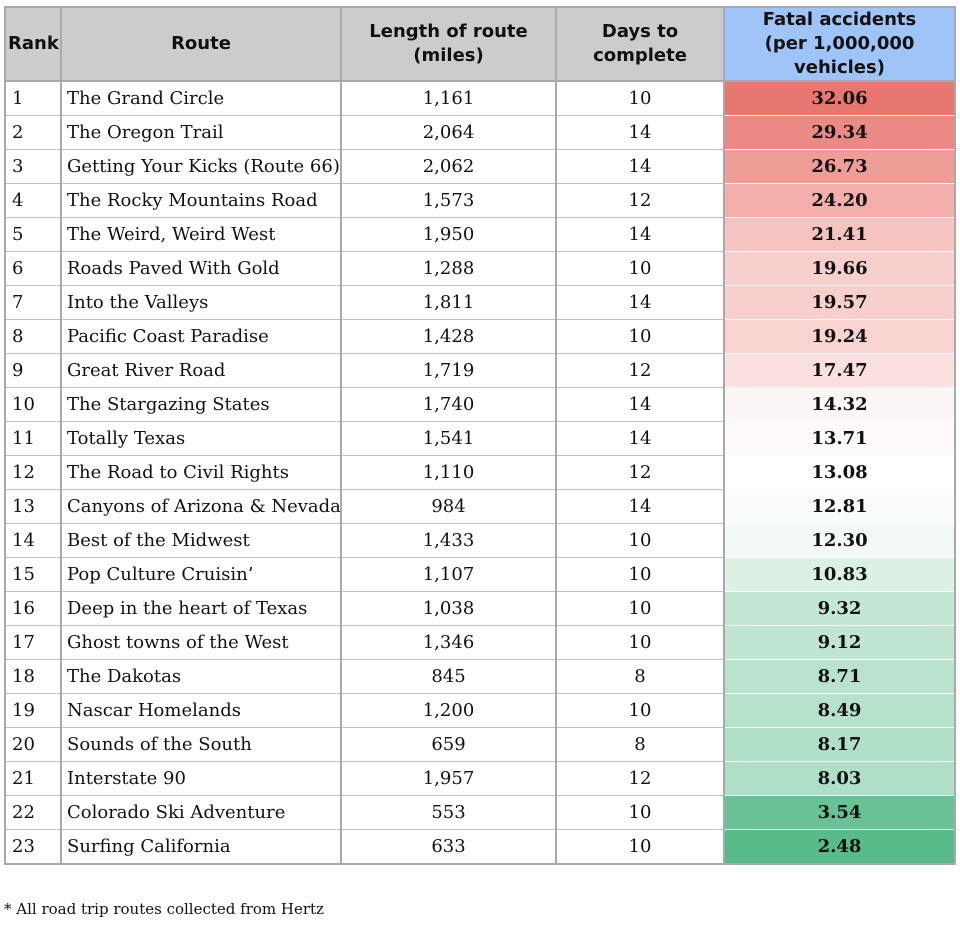  I want to click on cell-route: Getting Your Kicks (Route 66), so click(201, 166).